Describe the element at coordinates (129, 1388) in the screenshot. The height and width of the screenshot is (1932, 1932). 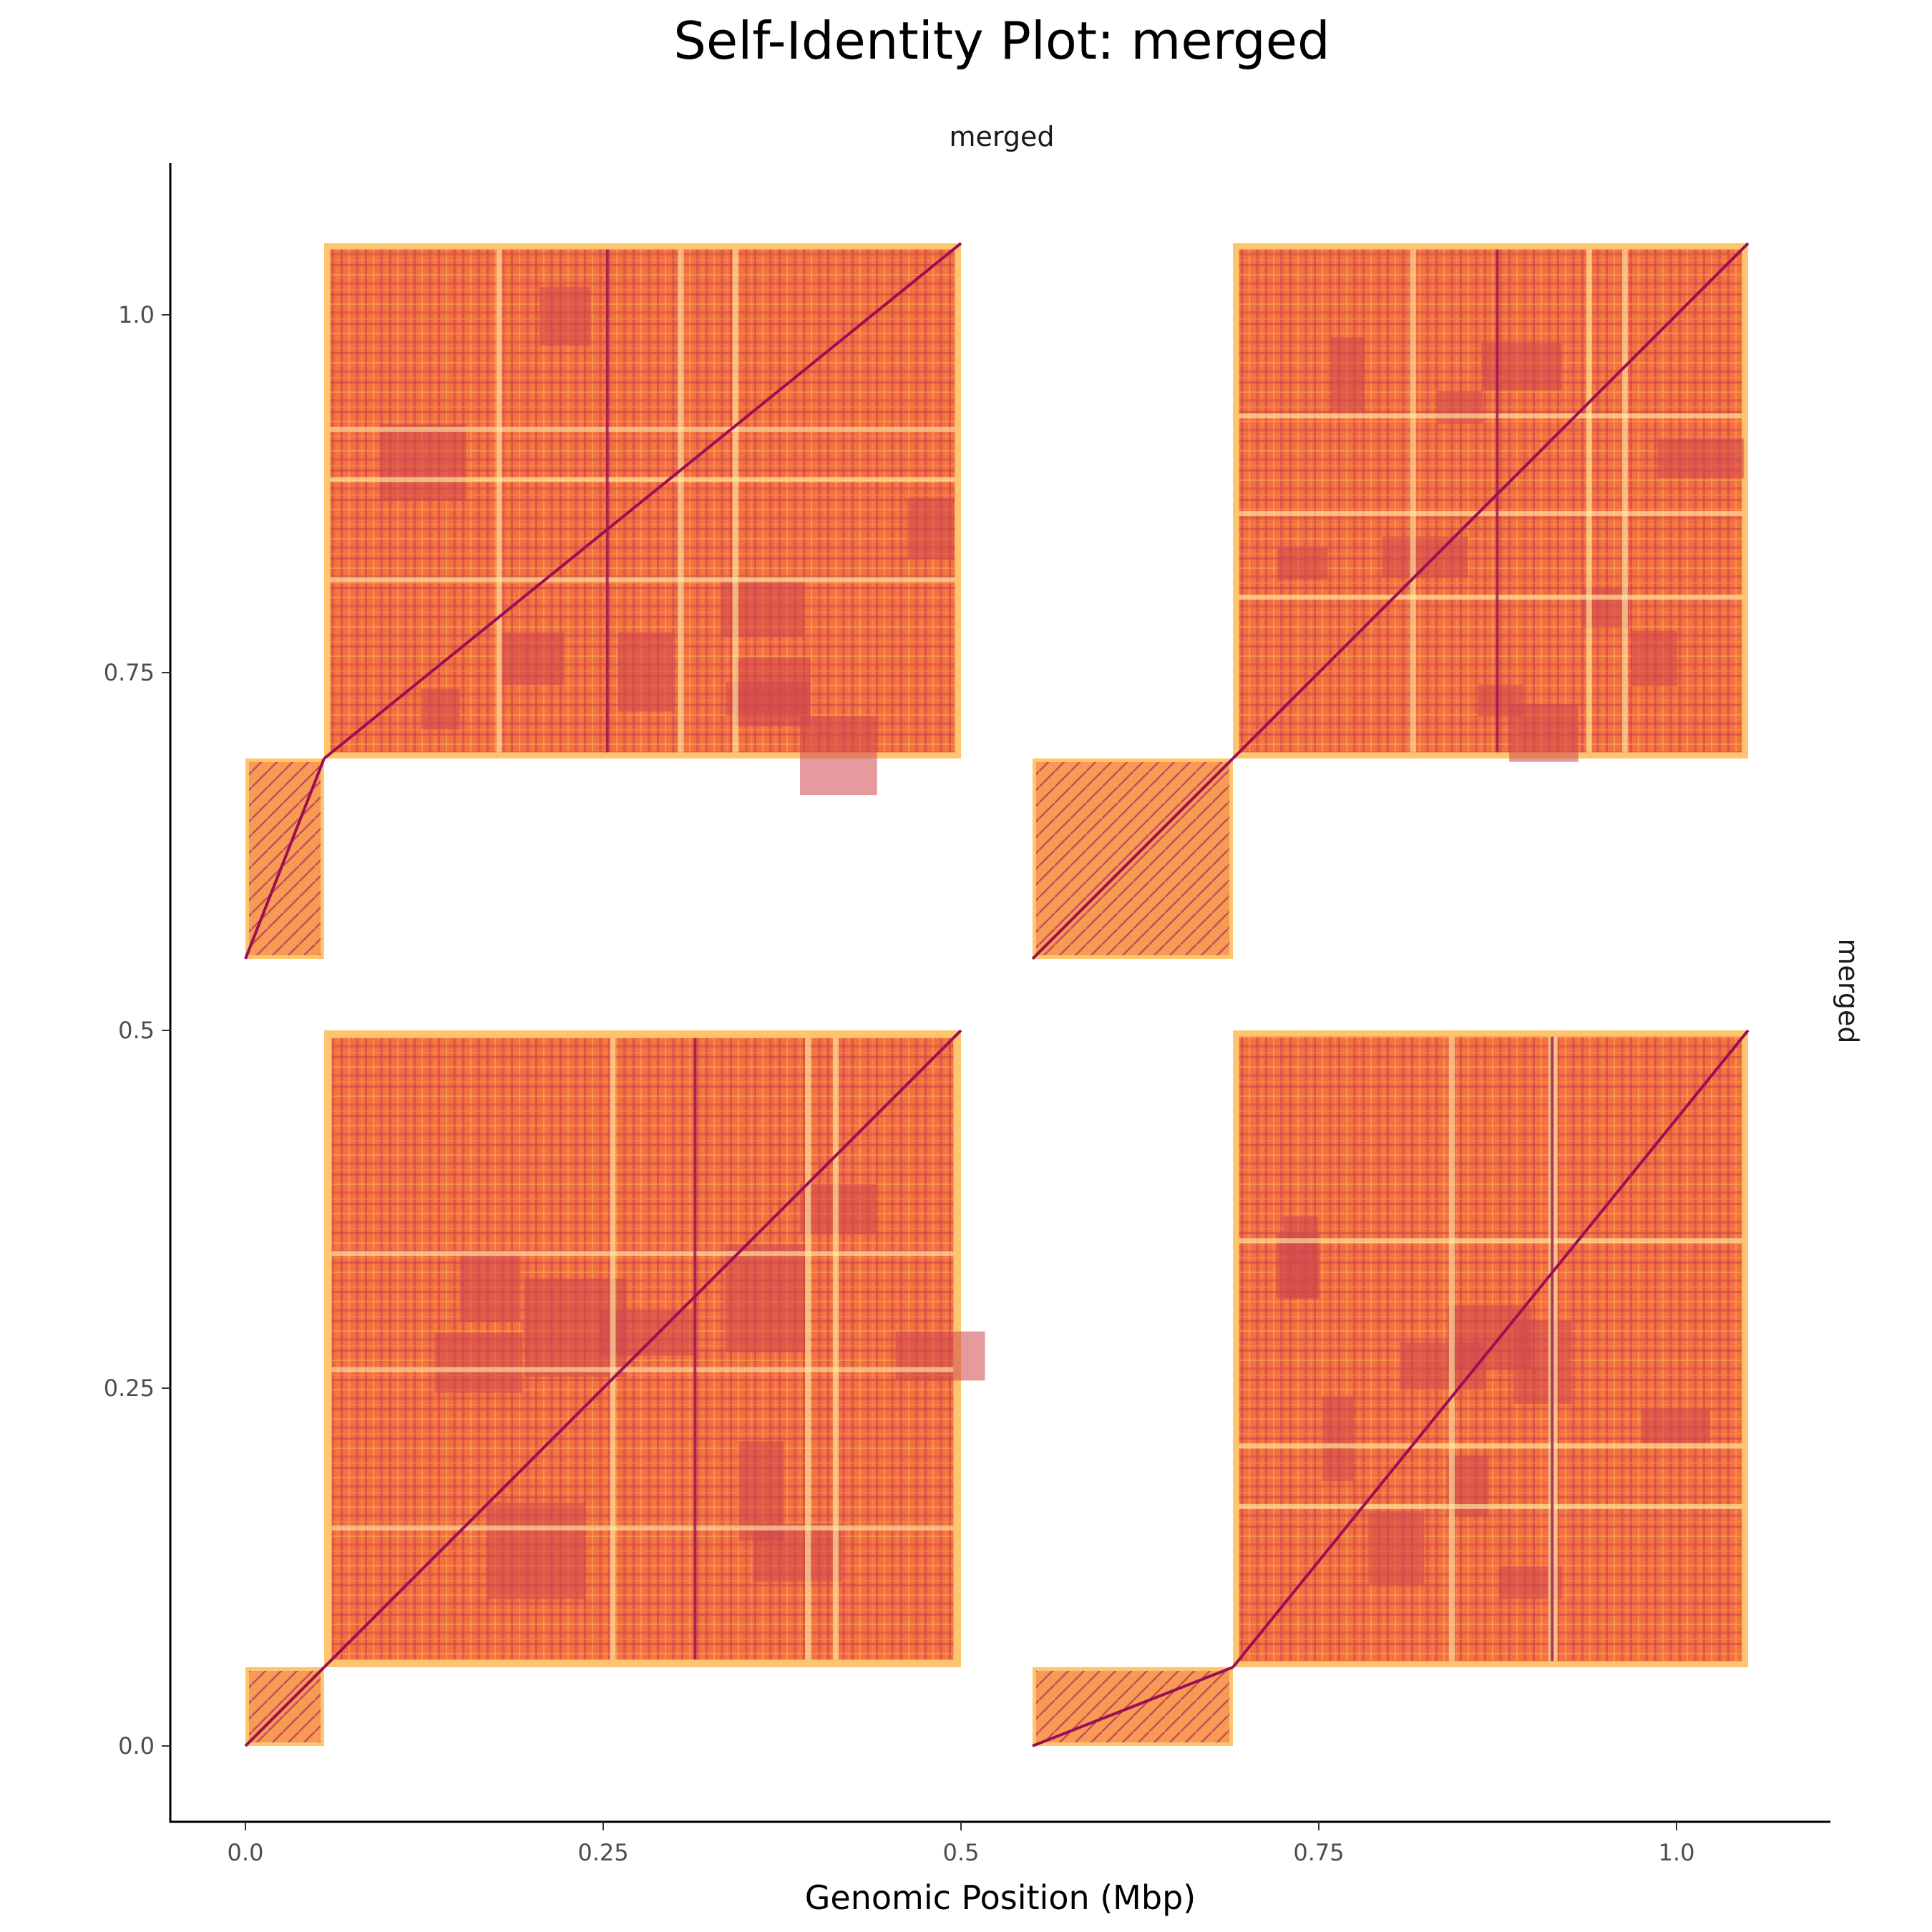
I see `y-tick-label: 0.25` at that location.